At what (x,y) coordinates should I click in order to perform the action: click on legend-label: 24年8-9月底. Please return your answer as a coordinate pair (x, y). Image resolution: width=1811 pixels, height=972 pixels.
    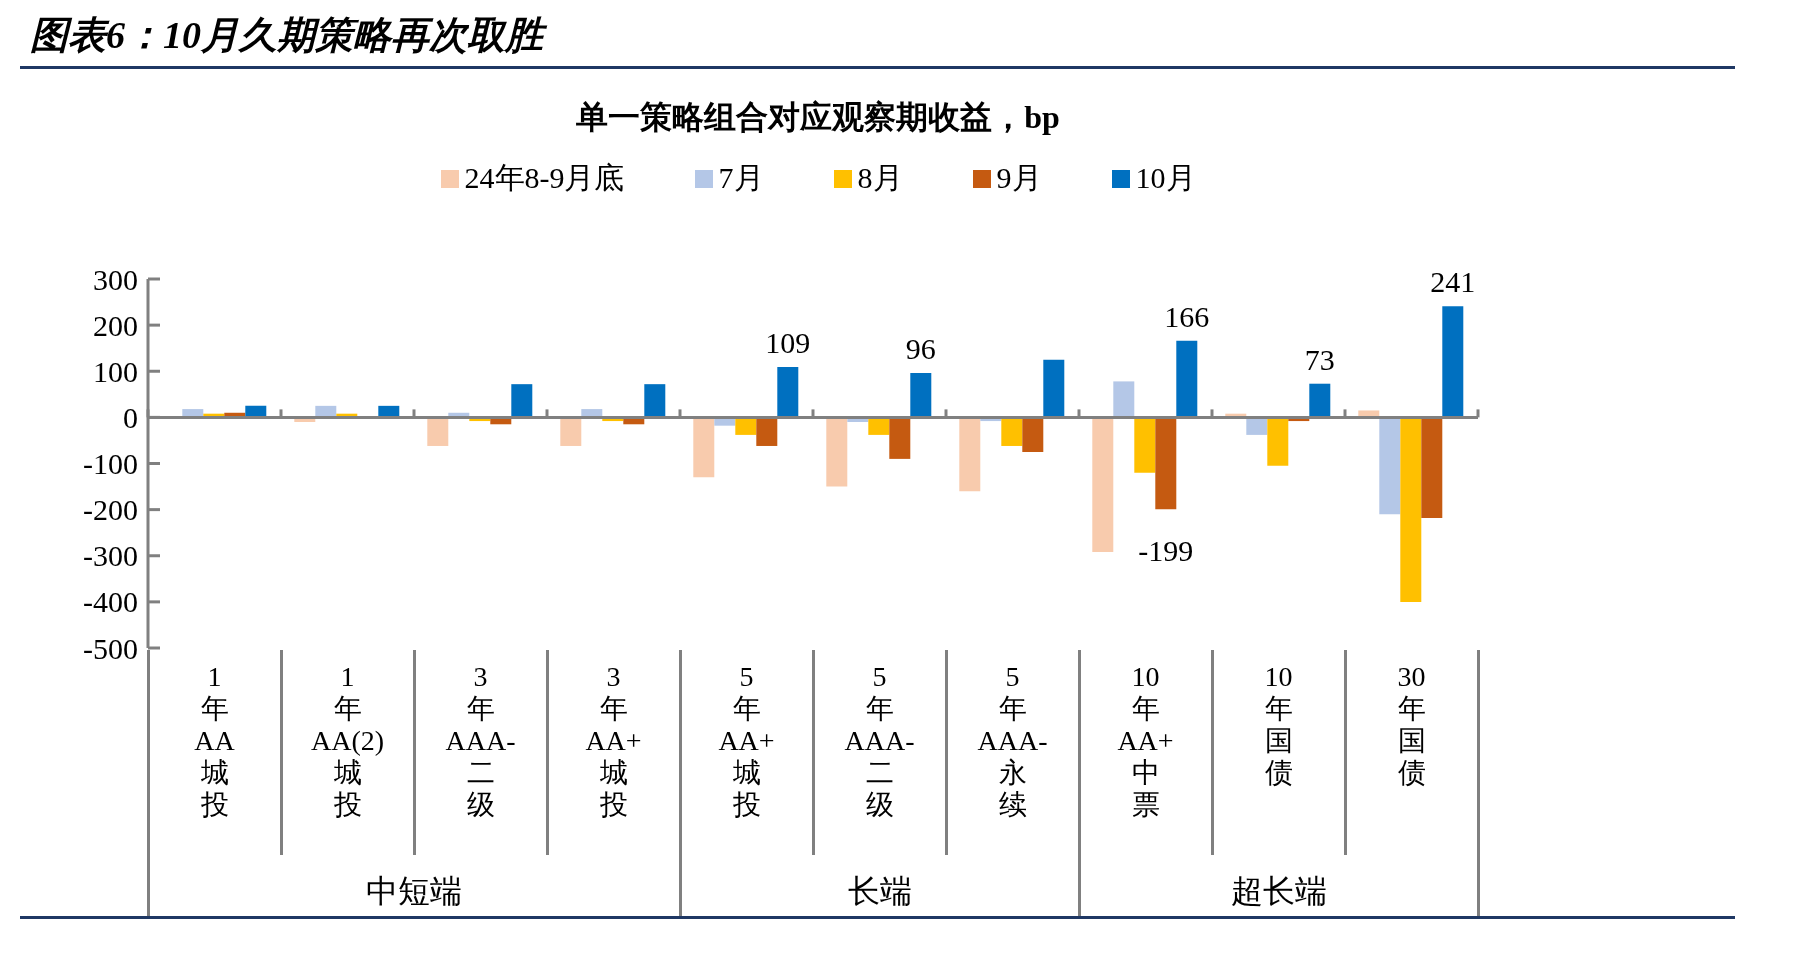
    Looking at the image, I should click on (544, 178).